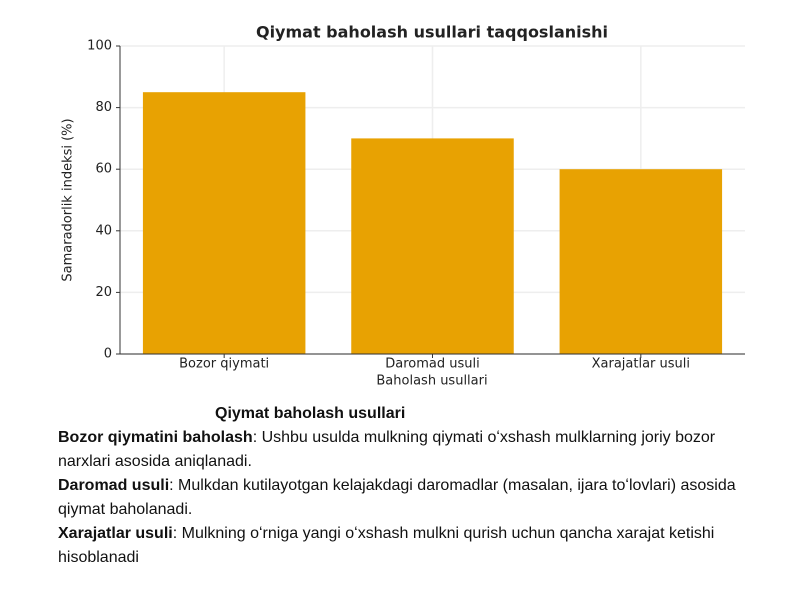  I want to click on item-term: Xarajatlar usuli, so click(115, 533).